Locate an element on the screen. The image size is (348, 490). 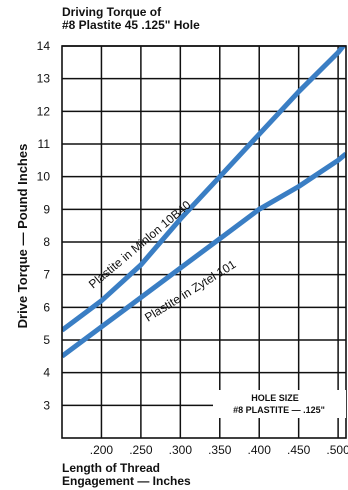
x-tick-label: .500 is located at coordinates (337, 450).